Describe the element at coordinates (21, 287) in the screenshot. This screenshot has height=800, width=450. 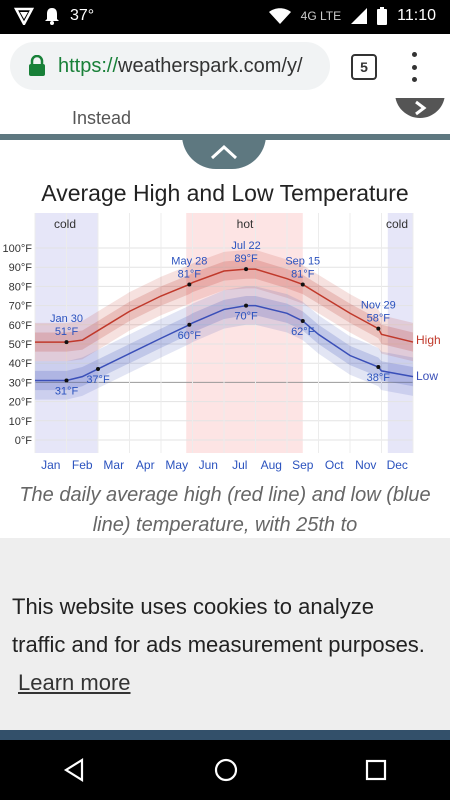
I see `y-tick-label: 80°F` at that location.